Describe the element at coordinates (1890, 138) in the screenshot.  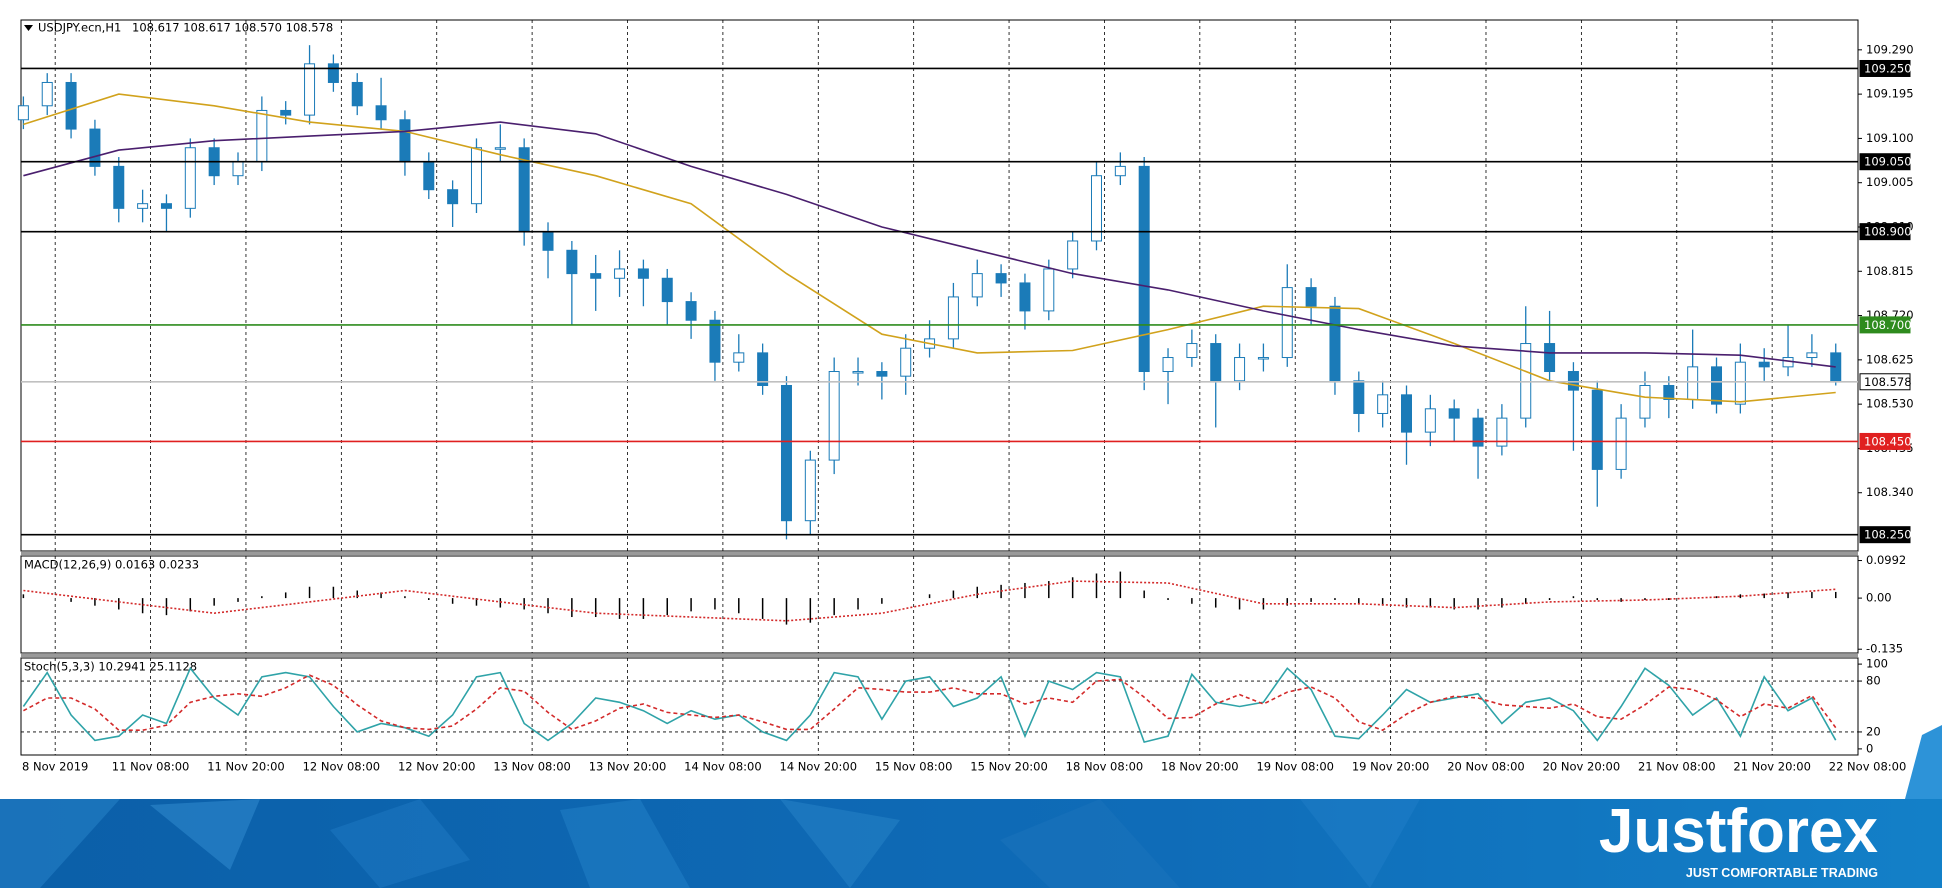
I see `y-tick-label: 109.100` at that location.